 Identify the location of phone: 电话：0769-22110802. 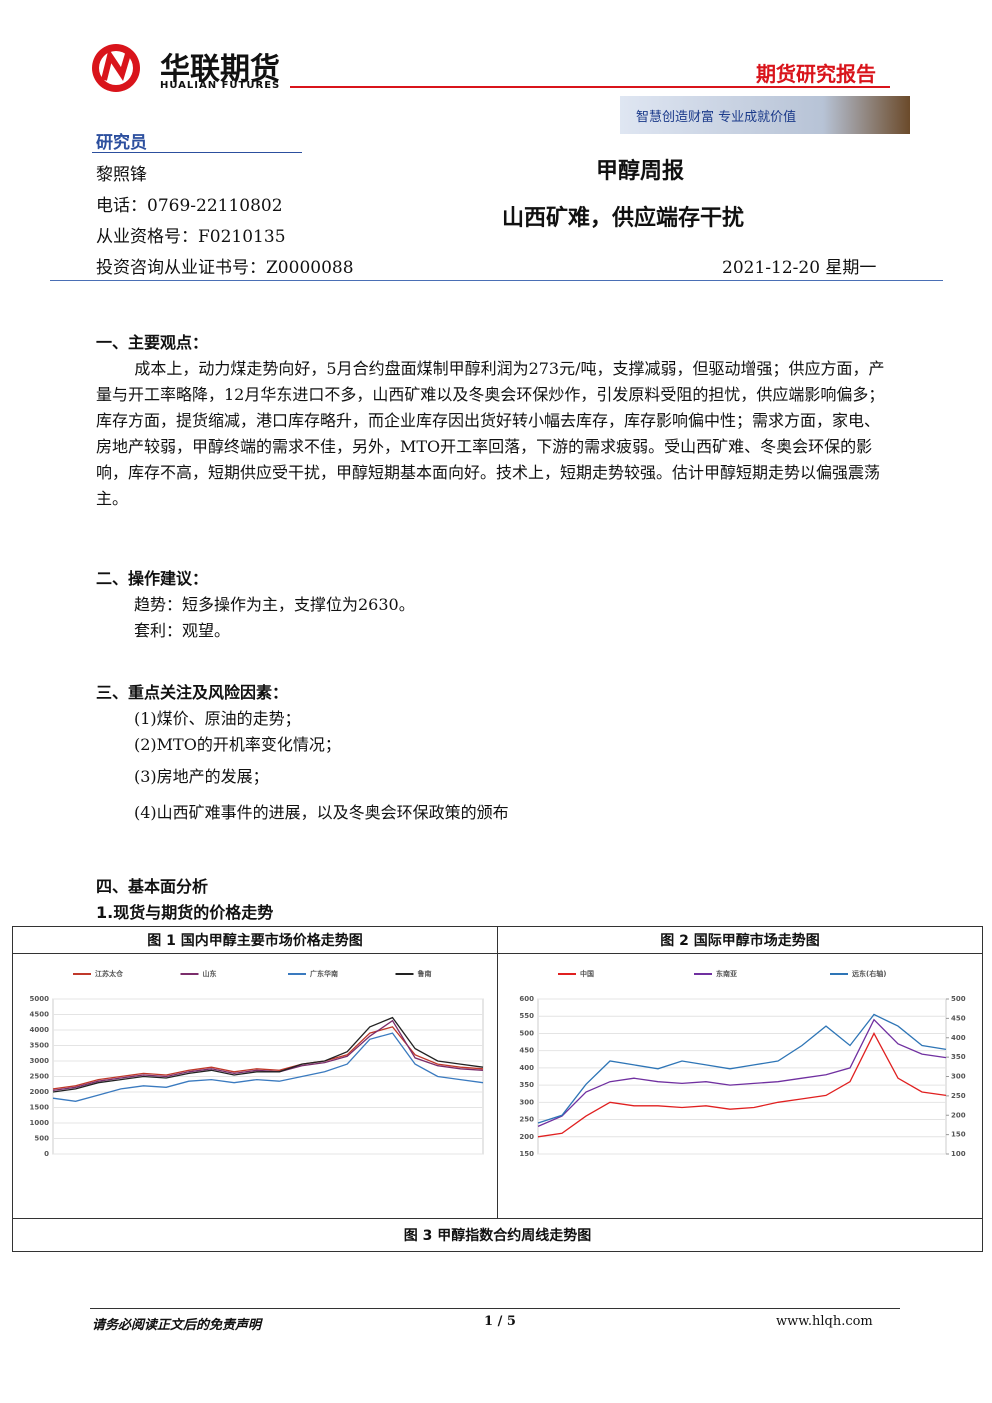
(189, 206).